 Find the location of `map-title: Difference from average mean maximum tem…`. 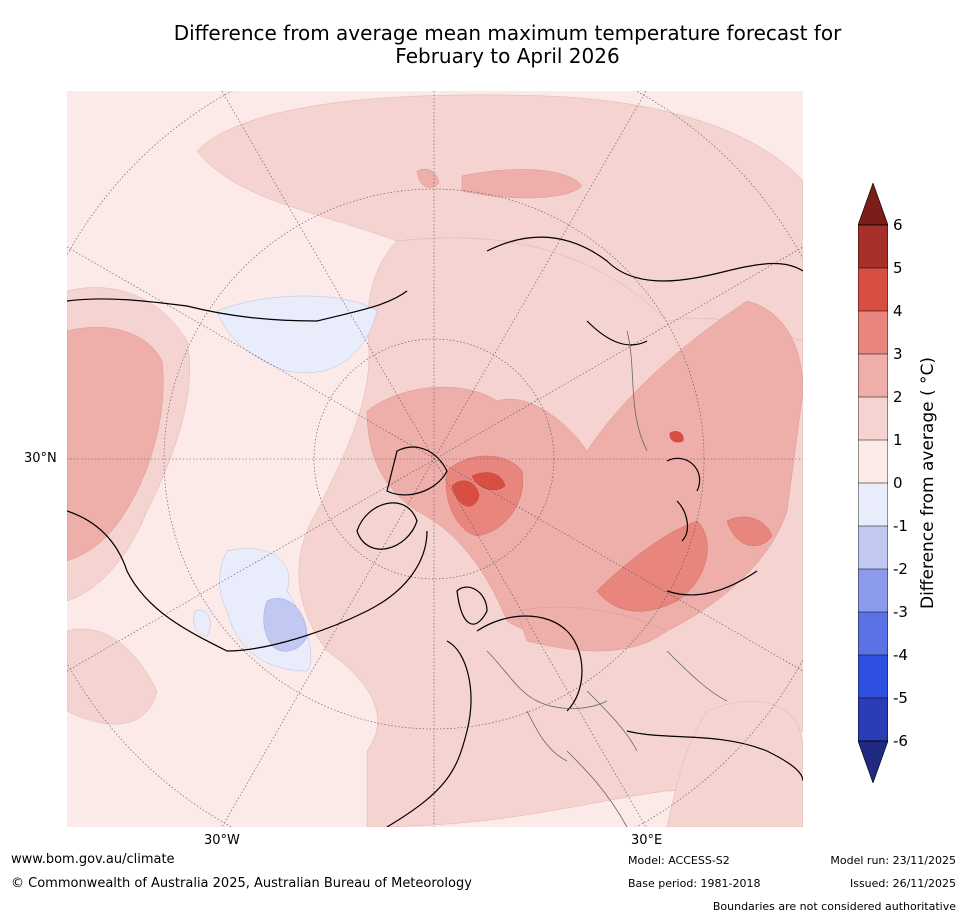

map-title: Difference from average mean maximum tem… is located at coordinates (507, 45).